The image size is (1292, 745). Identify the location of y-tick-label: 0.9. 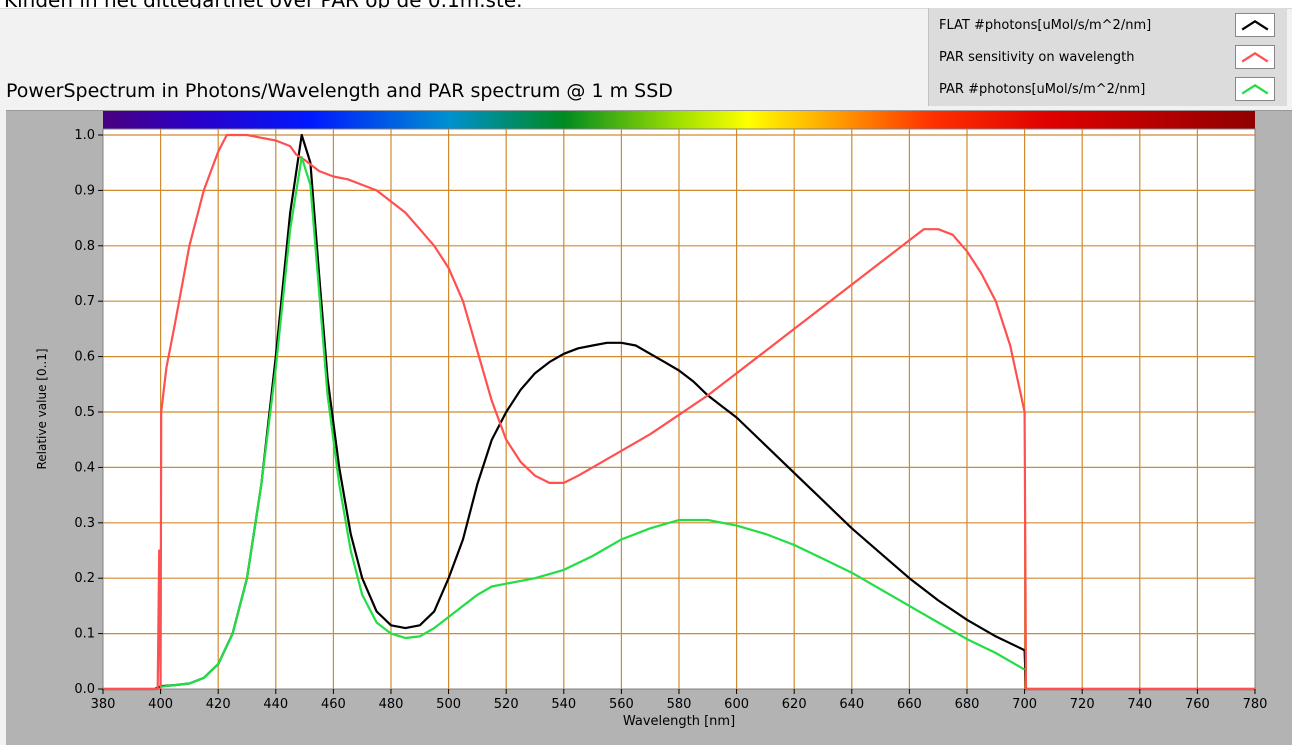
(84, 190).